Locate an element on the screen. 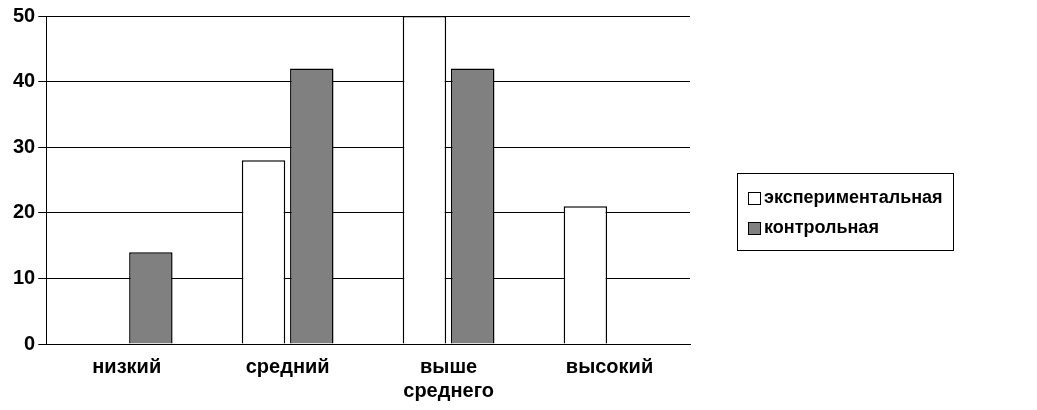 This screenshot has width=1037, height=410. x-tick-label: средний is located at coordinates (287, 365).